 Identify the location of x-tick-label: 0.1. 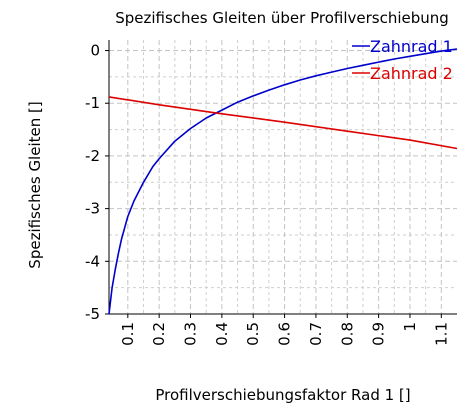
(128, 334).